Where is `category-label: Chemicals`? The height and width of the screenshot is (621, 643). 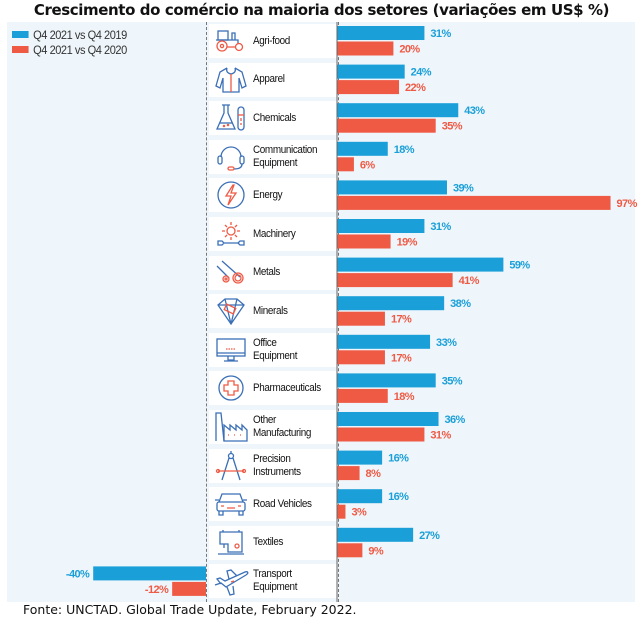 category-label: Chemicals is located at coordinates (274, 117).